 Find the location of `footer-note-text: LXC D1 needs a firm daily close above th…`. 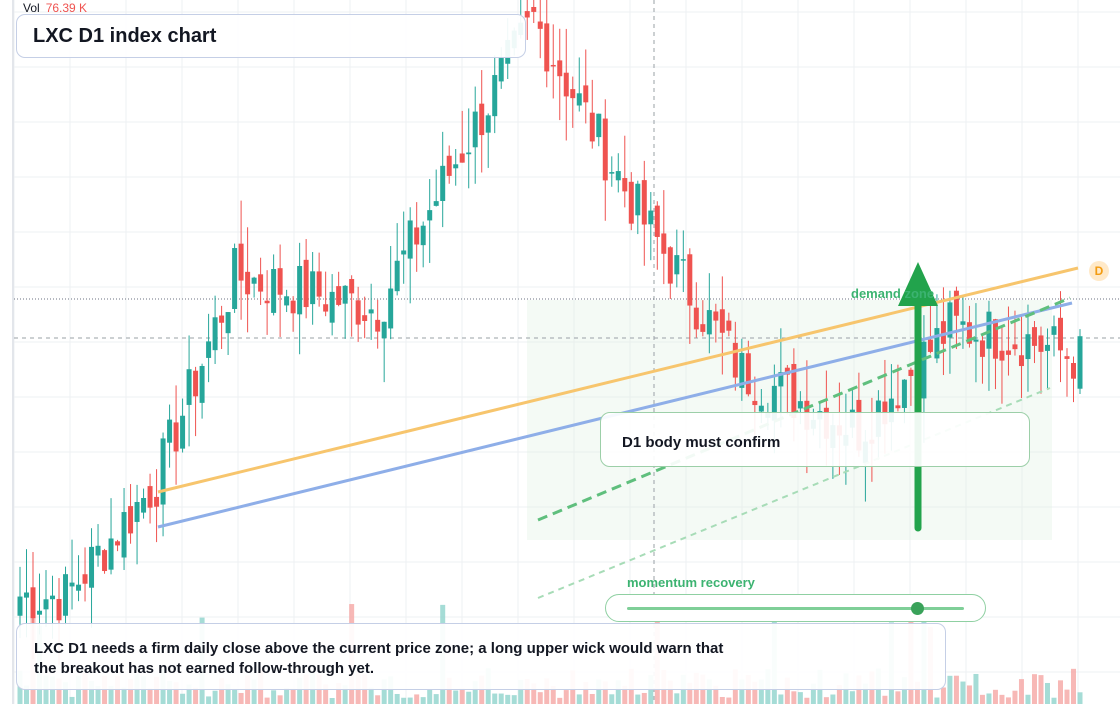

footer-note-text: LXC D1 needs a firm daily close above th… is located at coordinates (379, 658).